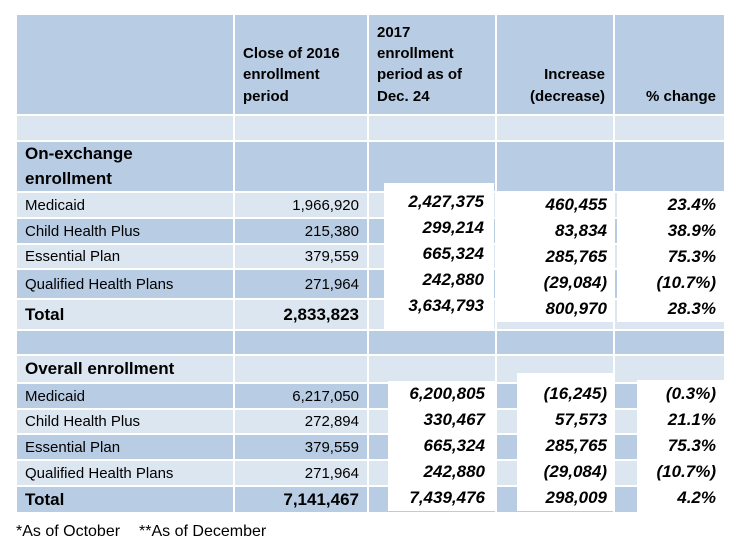 This screenshot has width=742, height=558. I want to click on table-row: Medicaid 6,217,050, so click(370, 396).